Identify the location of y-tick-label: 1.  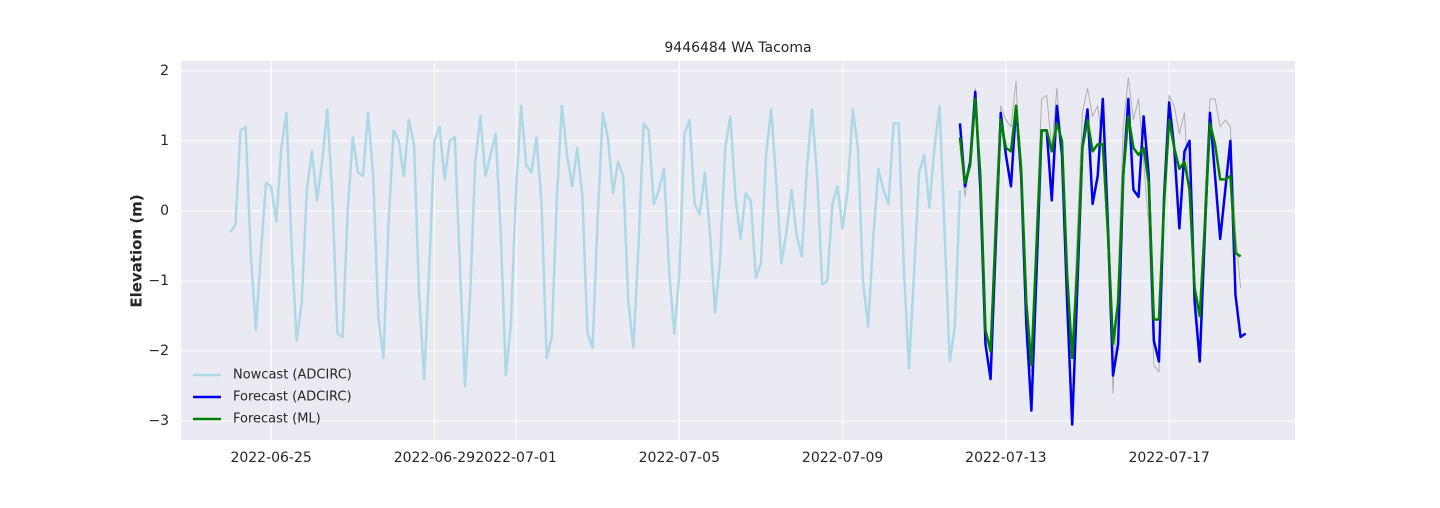
(164, 141).